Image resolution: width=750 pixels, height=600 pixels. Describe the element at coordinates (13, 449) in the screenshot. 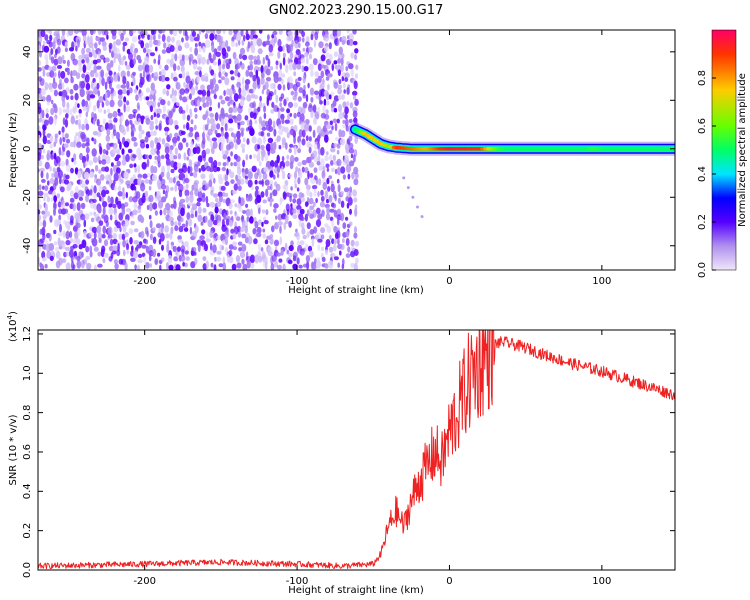

I see `snr-y-axis-label: SNR (10 * v/v)` at that location.